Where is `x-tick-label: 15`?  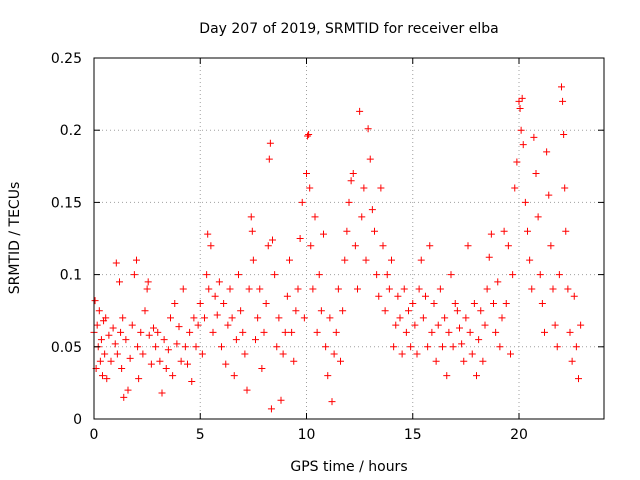
x-tick-label: 15 is located at coordinates (413, 435).